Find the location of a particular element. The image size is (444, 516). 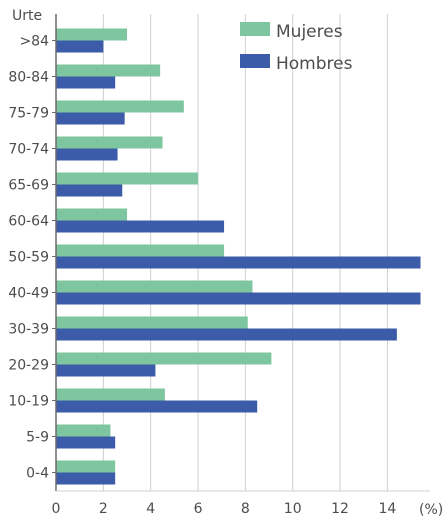

x-tick-label: 10 is located at coordinates (293, 508).